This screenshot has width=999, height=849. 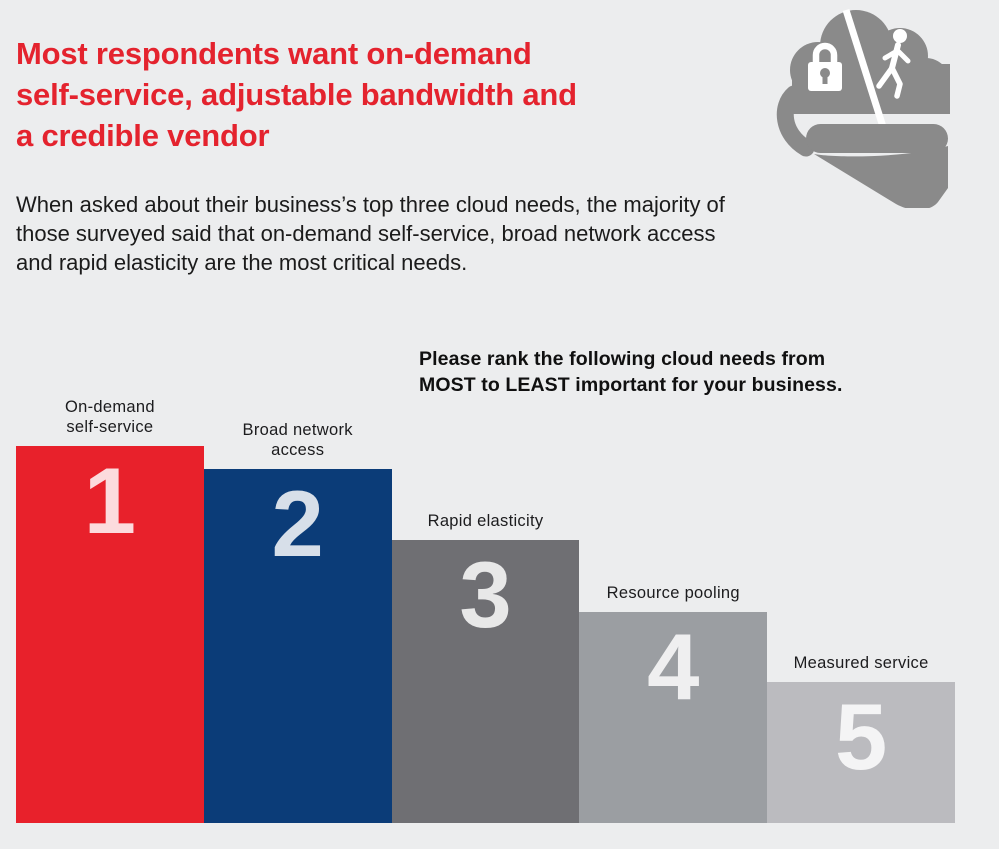 What do you see at coordinates (865, 70) in the screenshot?
I see `slash-divider-line` at bounding box center [865, 70].